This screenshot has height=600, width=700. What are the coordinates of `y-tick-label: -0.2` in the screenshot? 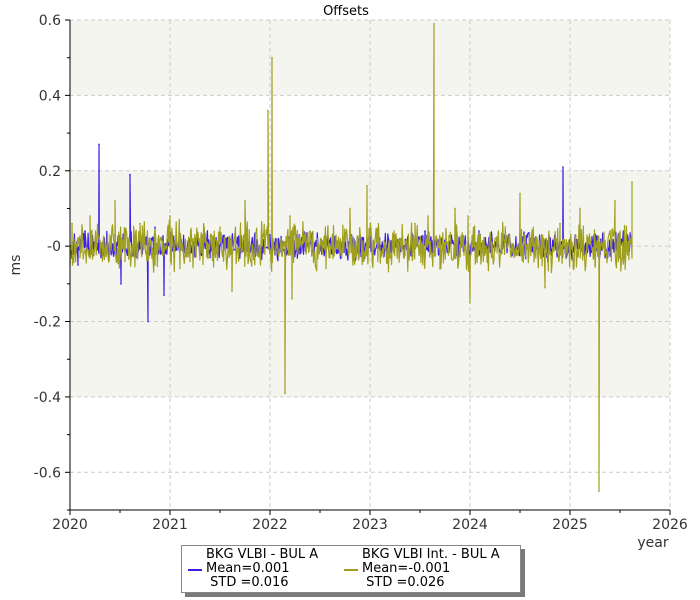 It's located at (47, 323).